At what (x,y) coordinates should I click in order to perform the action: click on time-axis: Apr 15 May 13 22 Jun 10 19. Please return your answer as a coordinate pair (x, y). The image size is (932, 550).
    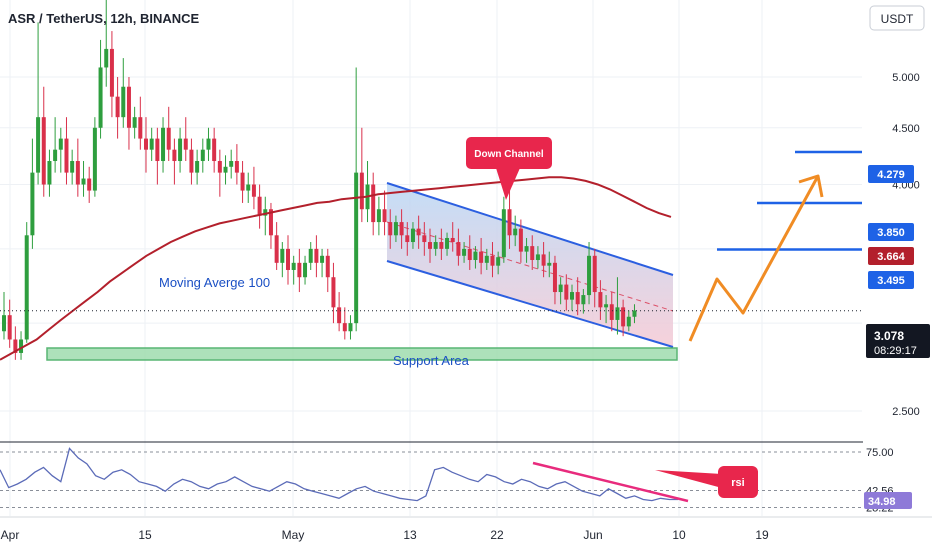
    Looking at the image, I should click on (466, 533).